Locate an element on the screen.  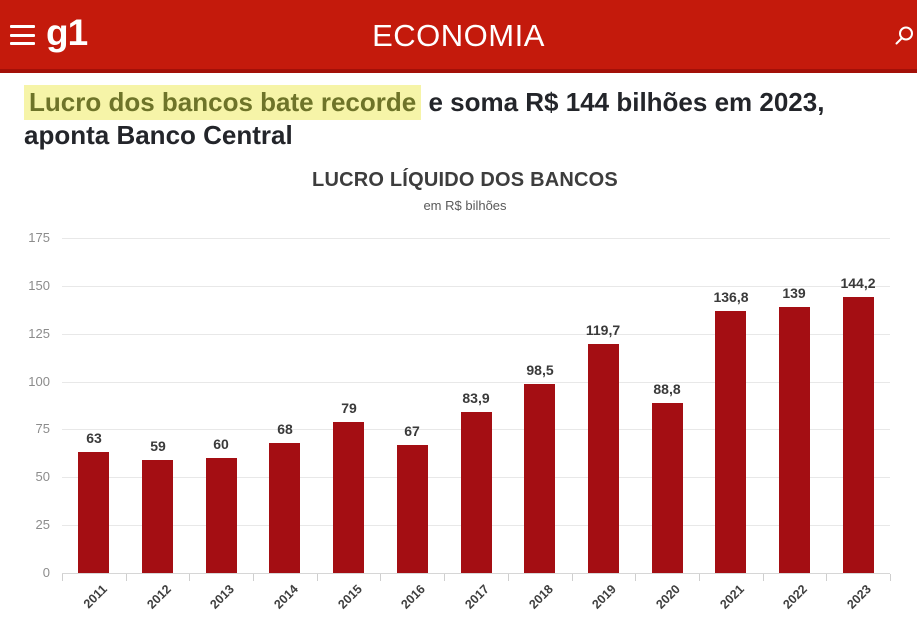
bar-value-label: 63 is located at coordinates (94, 438).